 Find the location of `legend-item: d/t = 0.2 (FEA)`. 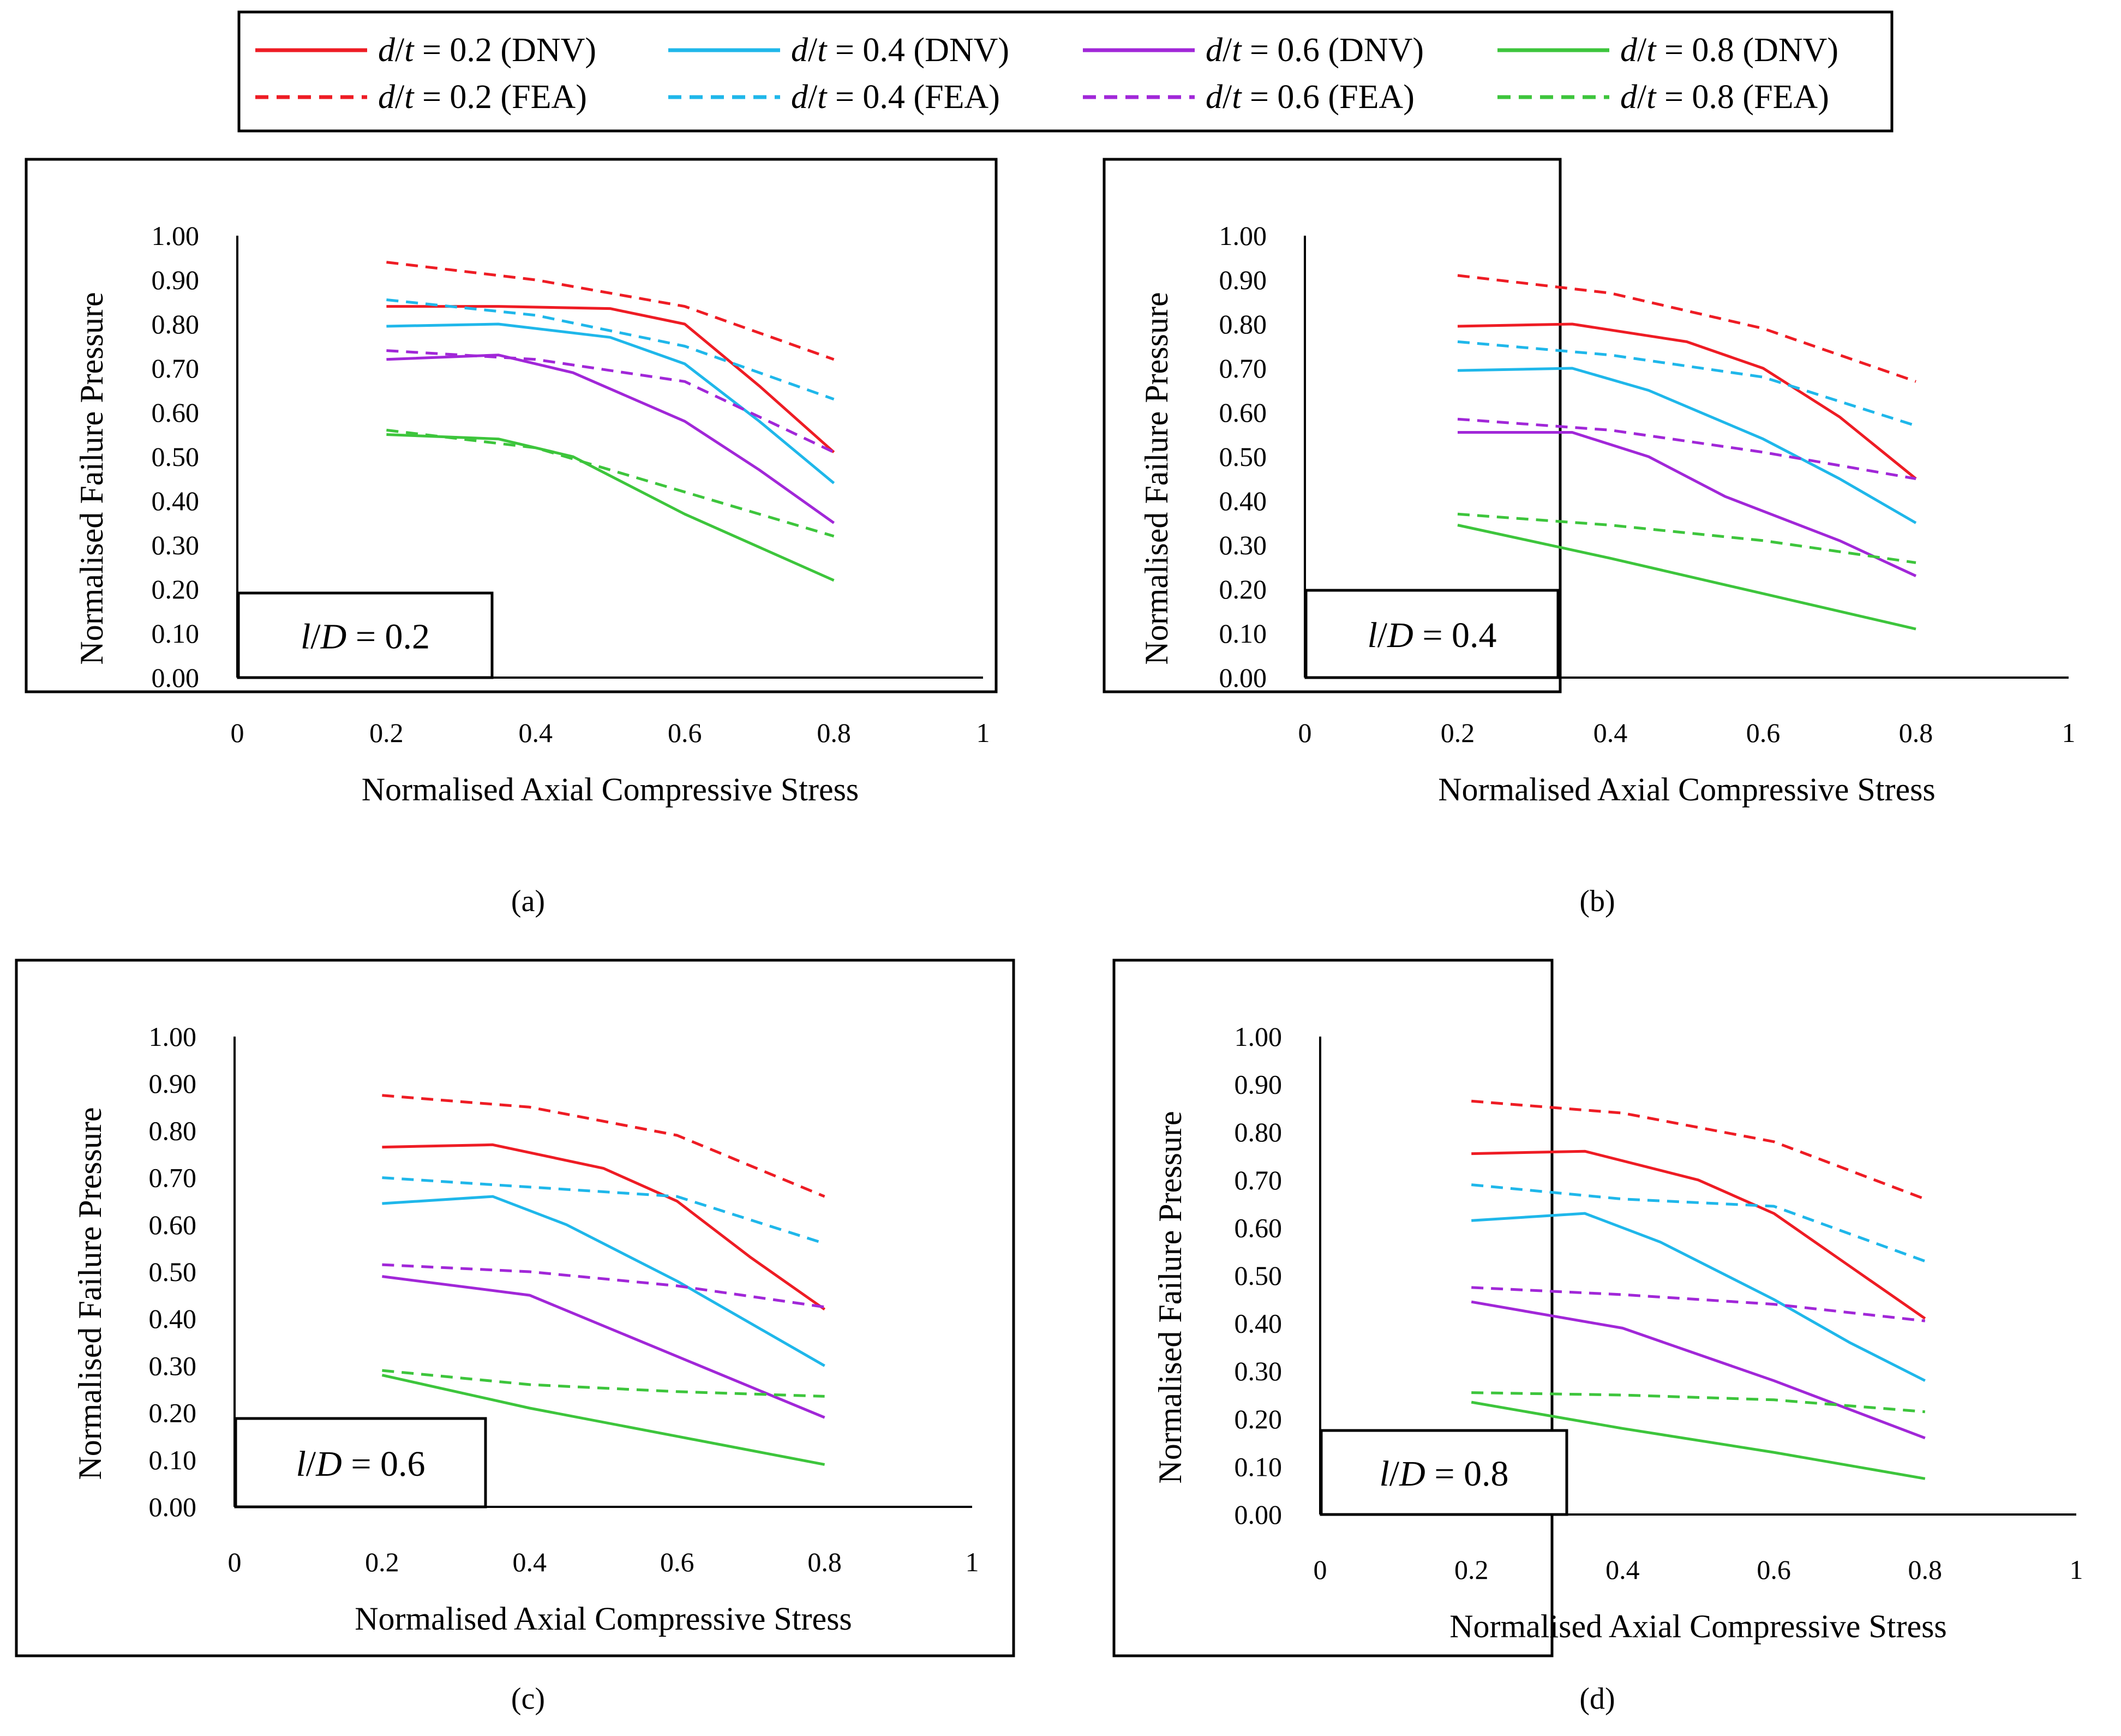

legend-item: d/t = 0.2 (FEA) is located at coordinates (421, 98).